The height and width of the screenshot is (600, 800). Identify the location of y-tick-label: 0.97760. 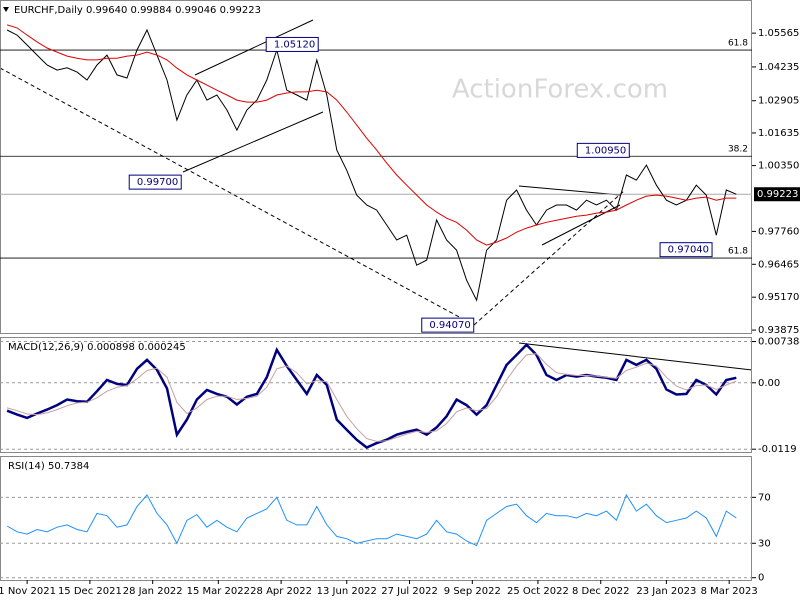
(778, 231).